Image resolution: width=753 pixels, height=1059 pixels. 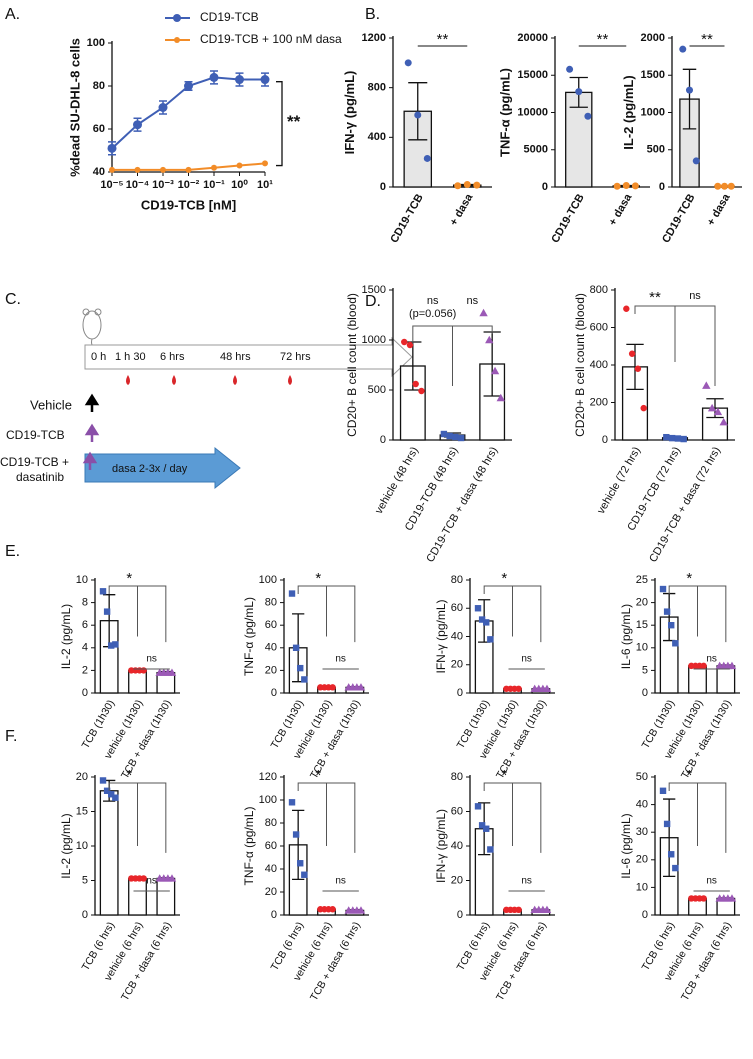 What do you see at coordinates (271, 39) in the screenshot?
I see `legend-label: CD19-TCB + 100 nM dasa` at bounding box center [271, 39].